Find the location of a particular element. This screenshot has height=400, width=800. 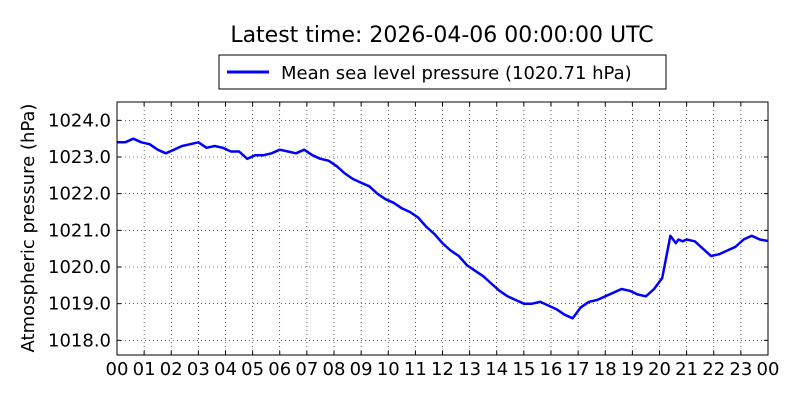

y-axis-label: Atmospheric pressure (hPa) is located at coordinates (28, 228).